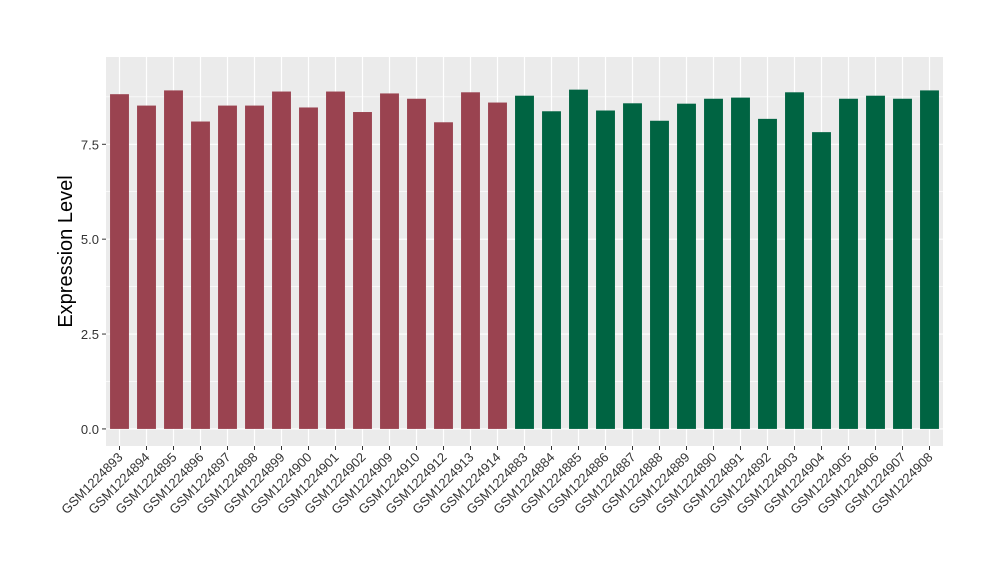  Describe the element at coordinates (794, 260) in the screenshot. I see `bar-GSM1224903` at that location.